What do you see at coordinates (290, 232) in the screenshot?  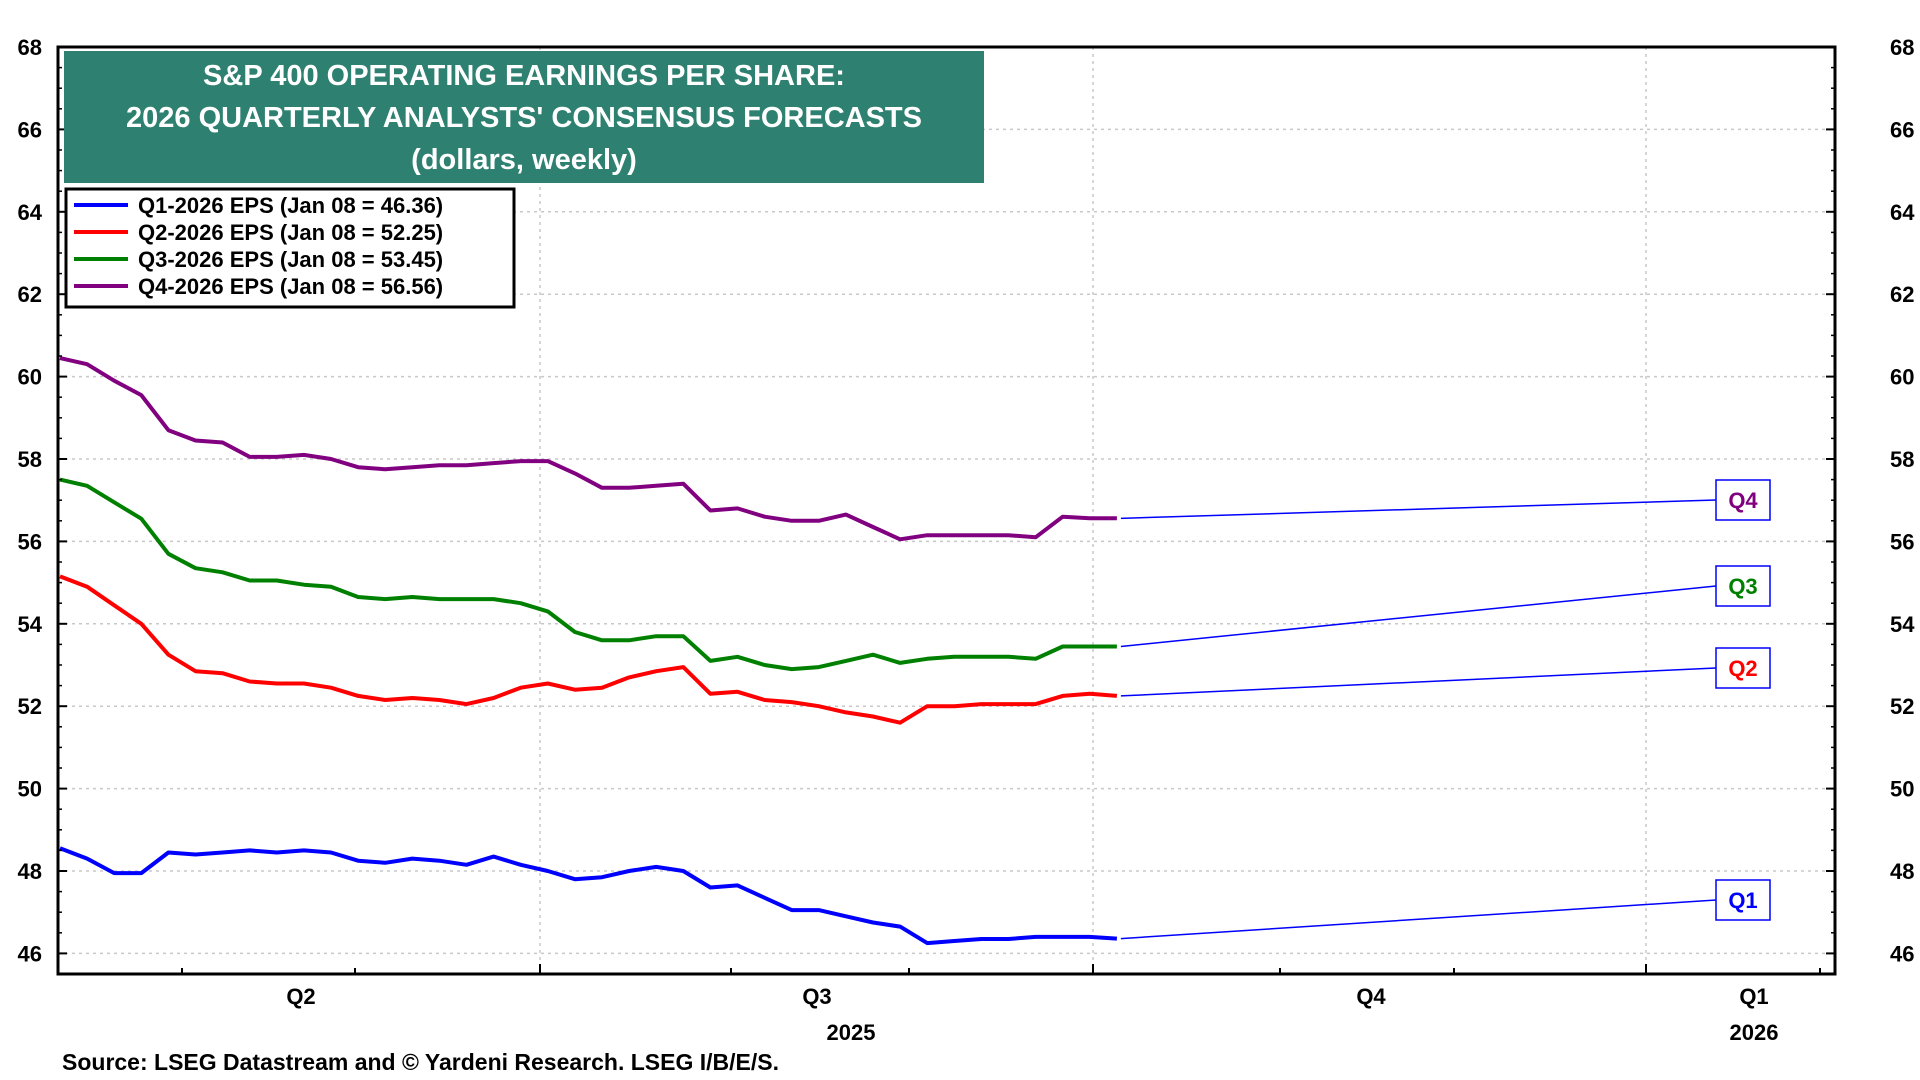 I see `legend-label-q2: Q2-2026 EPS (Jan 08 = 52.25)` at bounding box center [290, 232].